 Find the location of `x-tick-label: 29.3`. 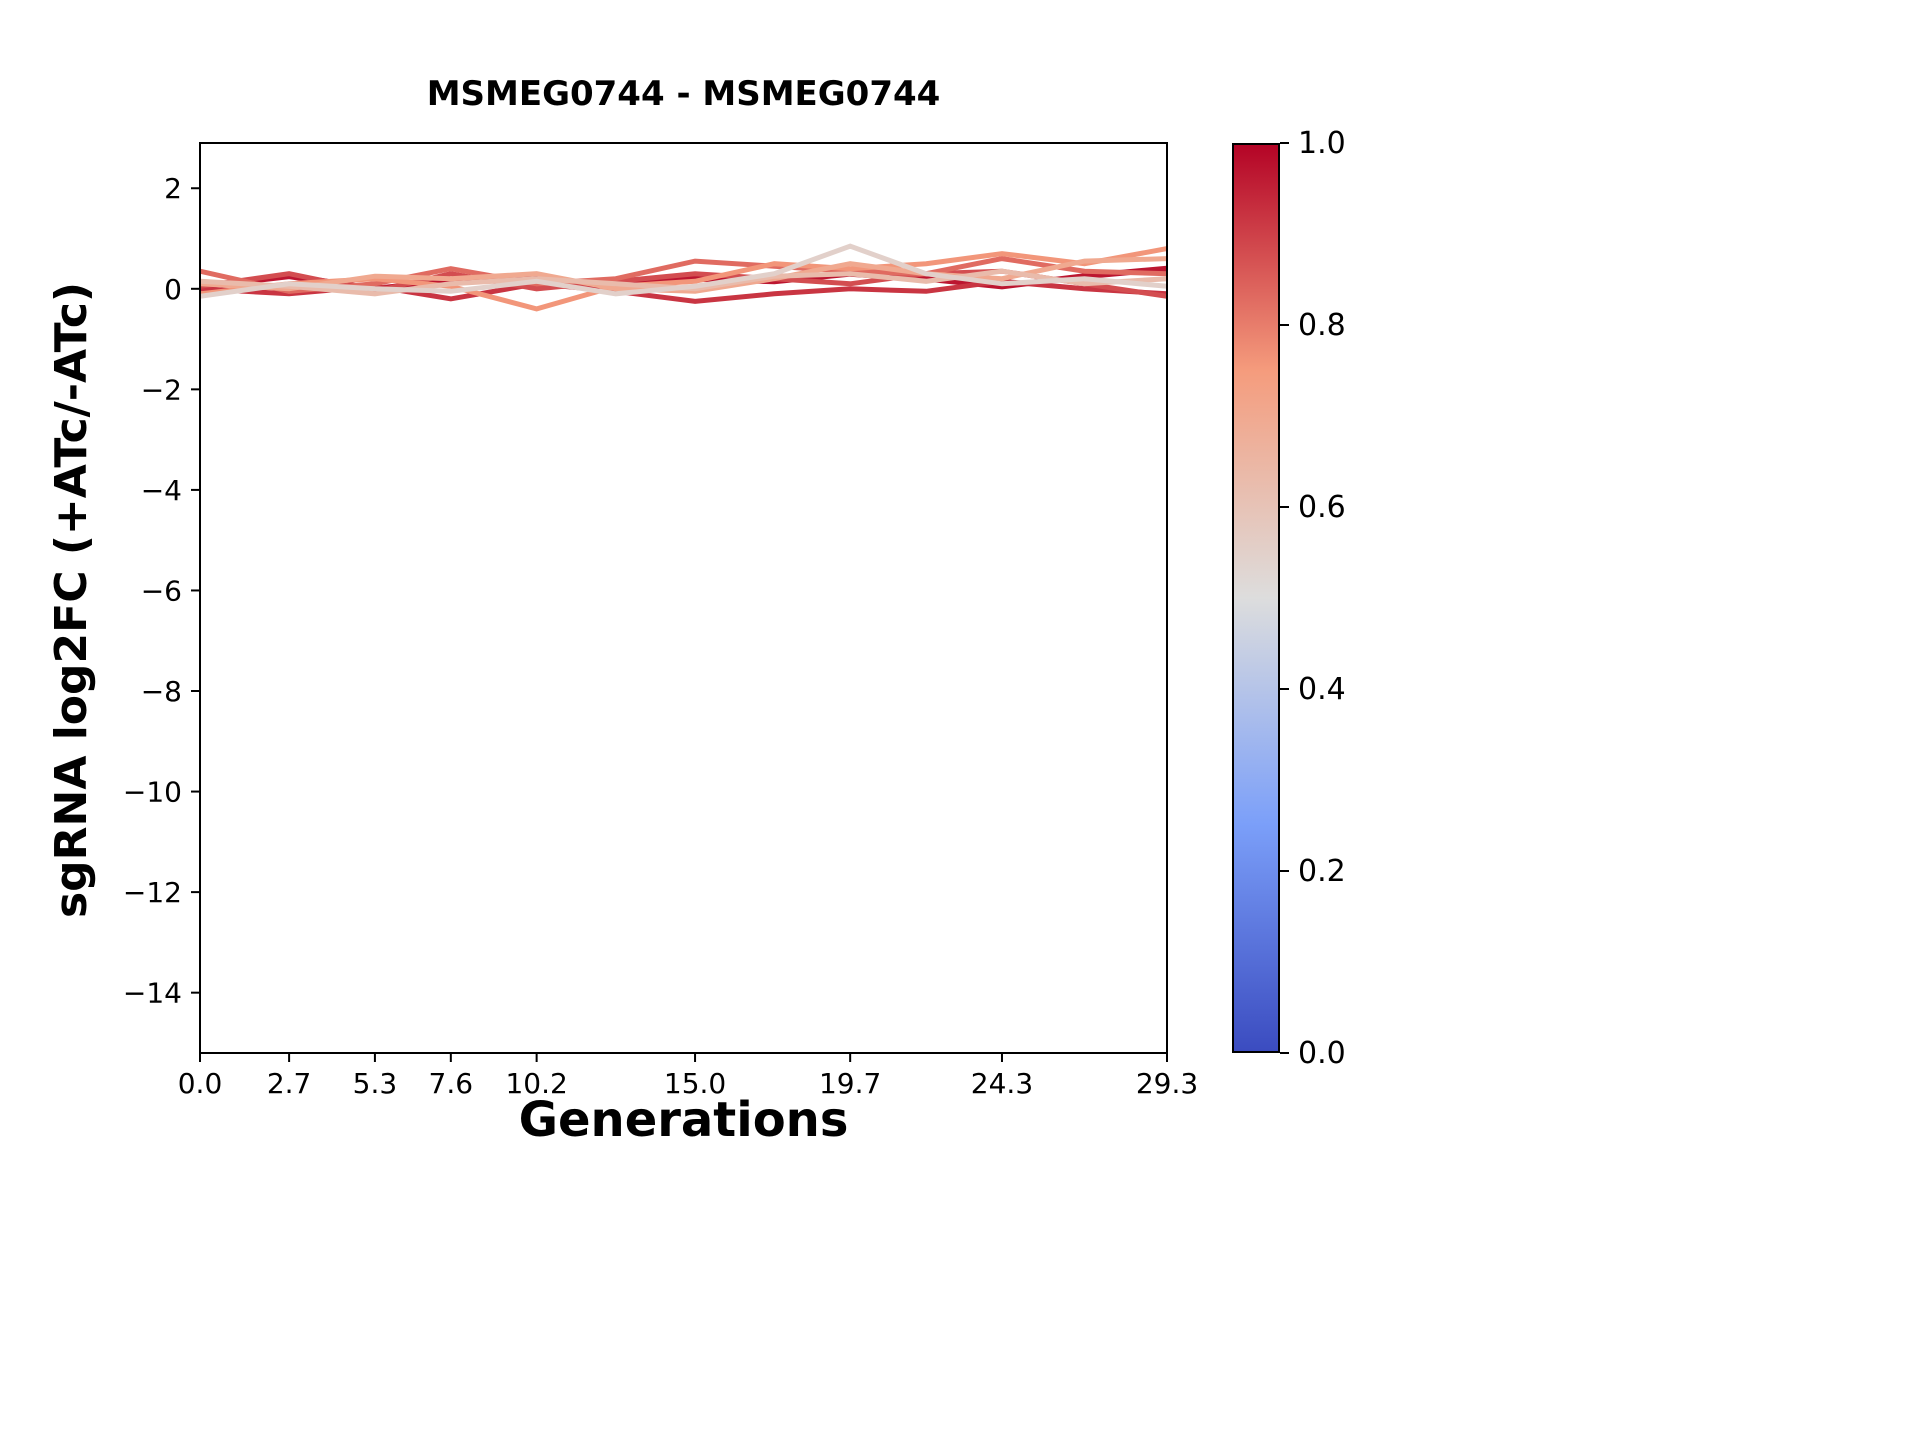

x-tick-label: 29.3 is located at coordinates (1167, 1083).